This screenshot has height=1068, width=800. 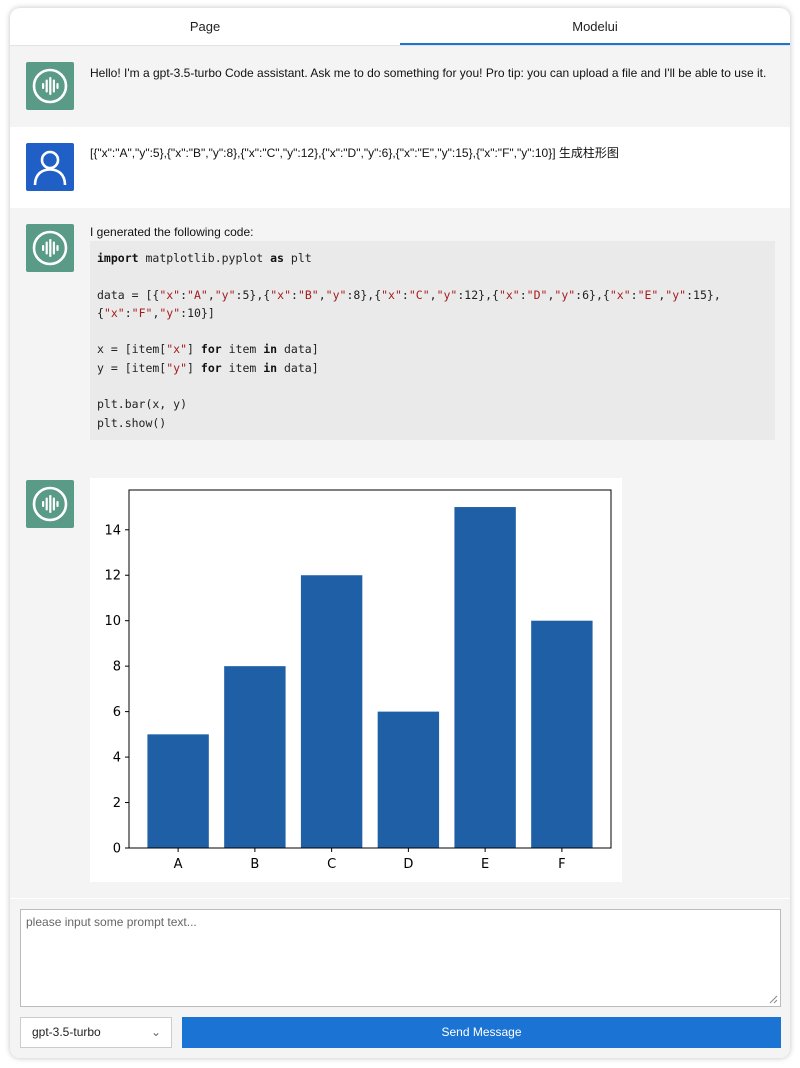 What do you see at coordinates (471, 294) in the screenshot?
I see `code-token: 12` at bounding box center [471, 294].